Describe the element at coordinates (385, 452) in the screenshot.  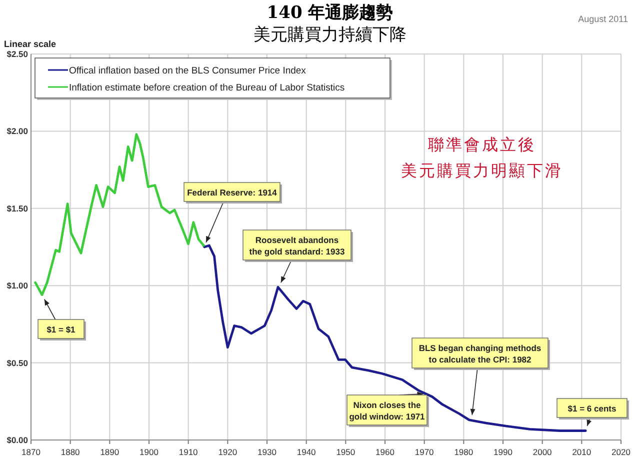
I see `x-tick-label: 1960` at that location.